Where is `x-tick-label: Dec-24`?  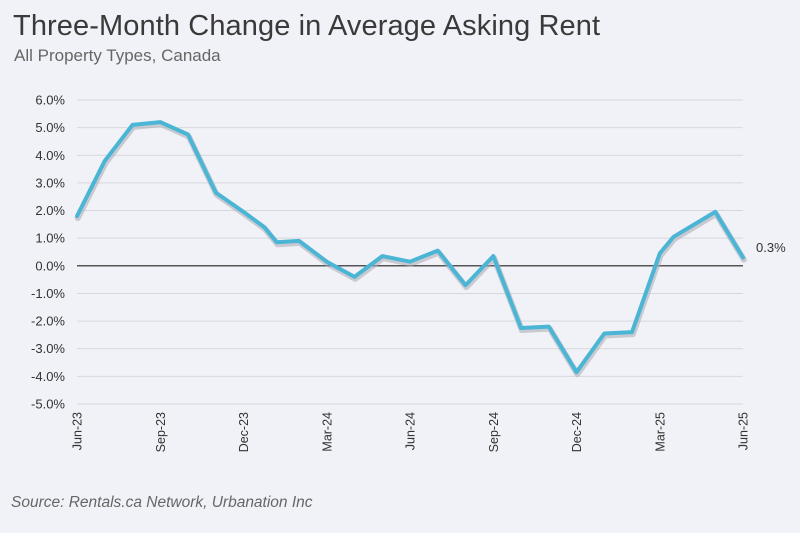
x-tick-label: Dec-24 is located at coordinates (577, 432).